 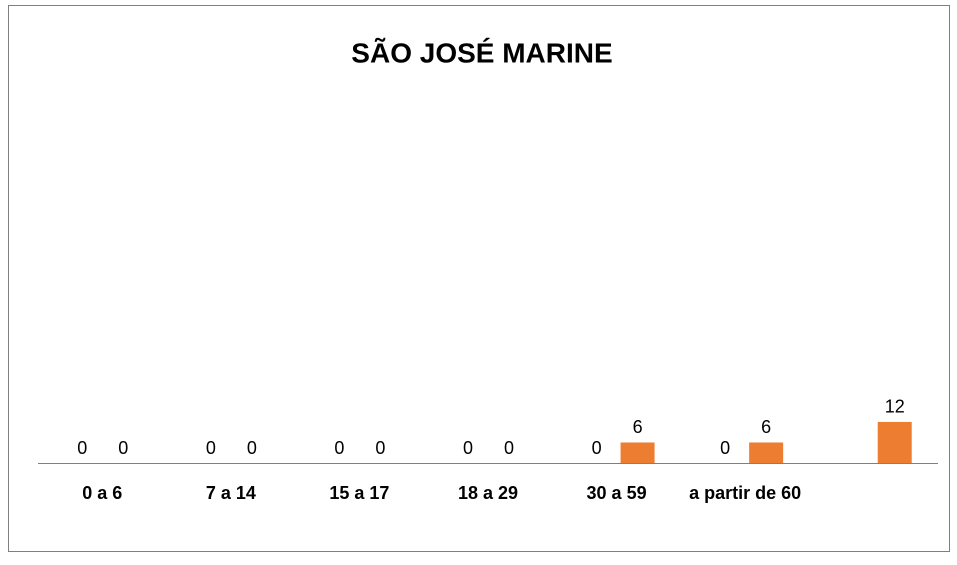 What do you see at coordinates (895, 407) in the screenshot?
I see `data-label: 12` at bounding box center [895, 407].